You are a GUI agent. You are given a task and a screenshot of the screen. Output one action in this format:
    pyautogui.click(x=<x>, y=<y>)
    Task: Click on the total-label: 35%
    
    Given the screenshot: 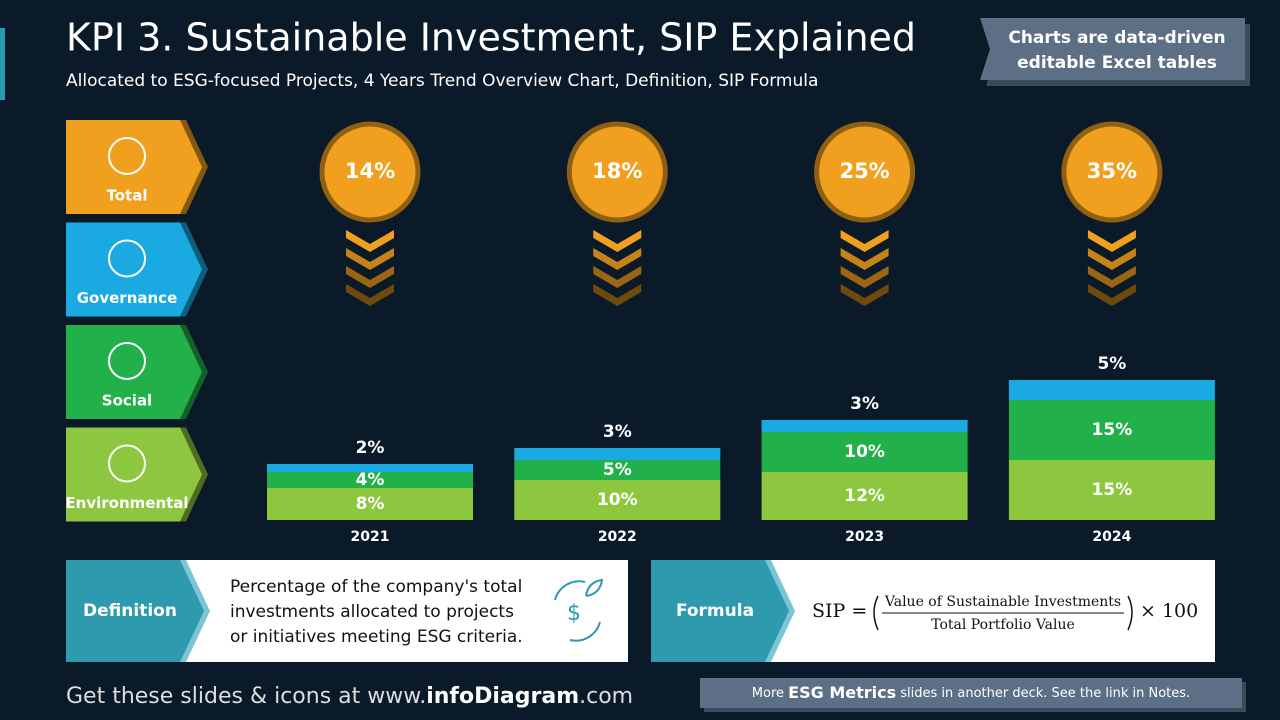 What is the action you would take?
    pyautogui.click(x=1112, y=171)
    